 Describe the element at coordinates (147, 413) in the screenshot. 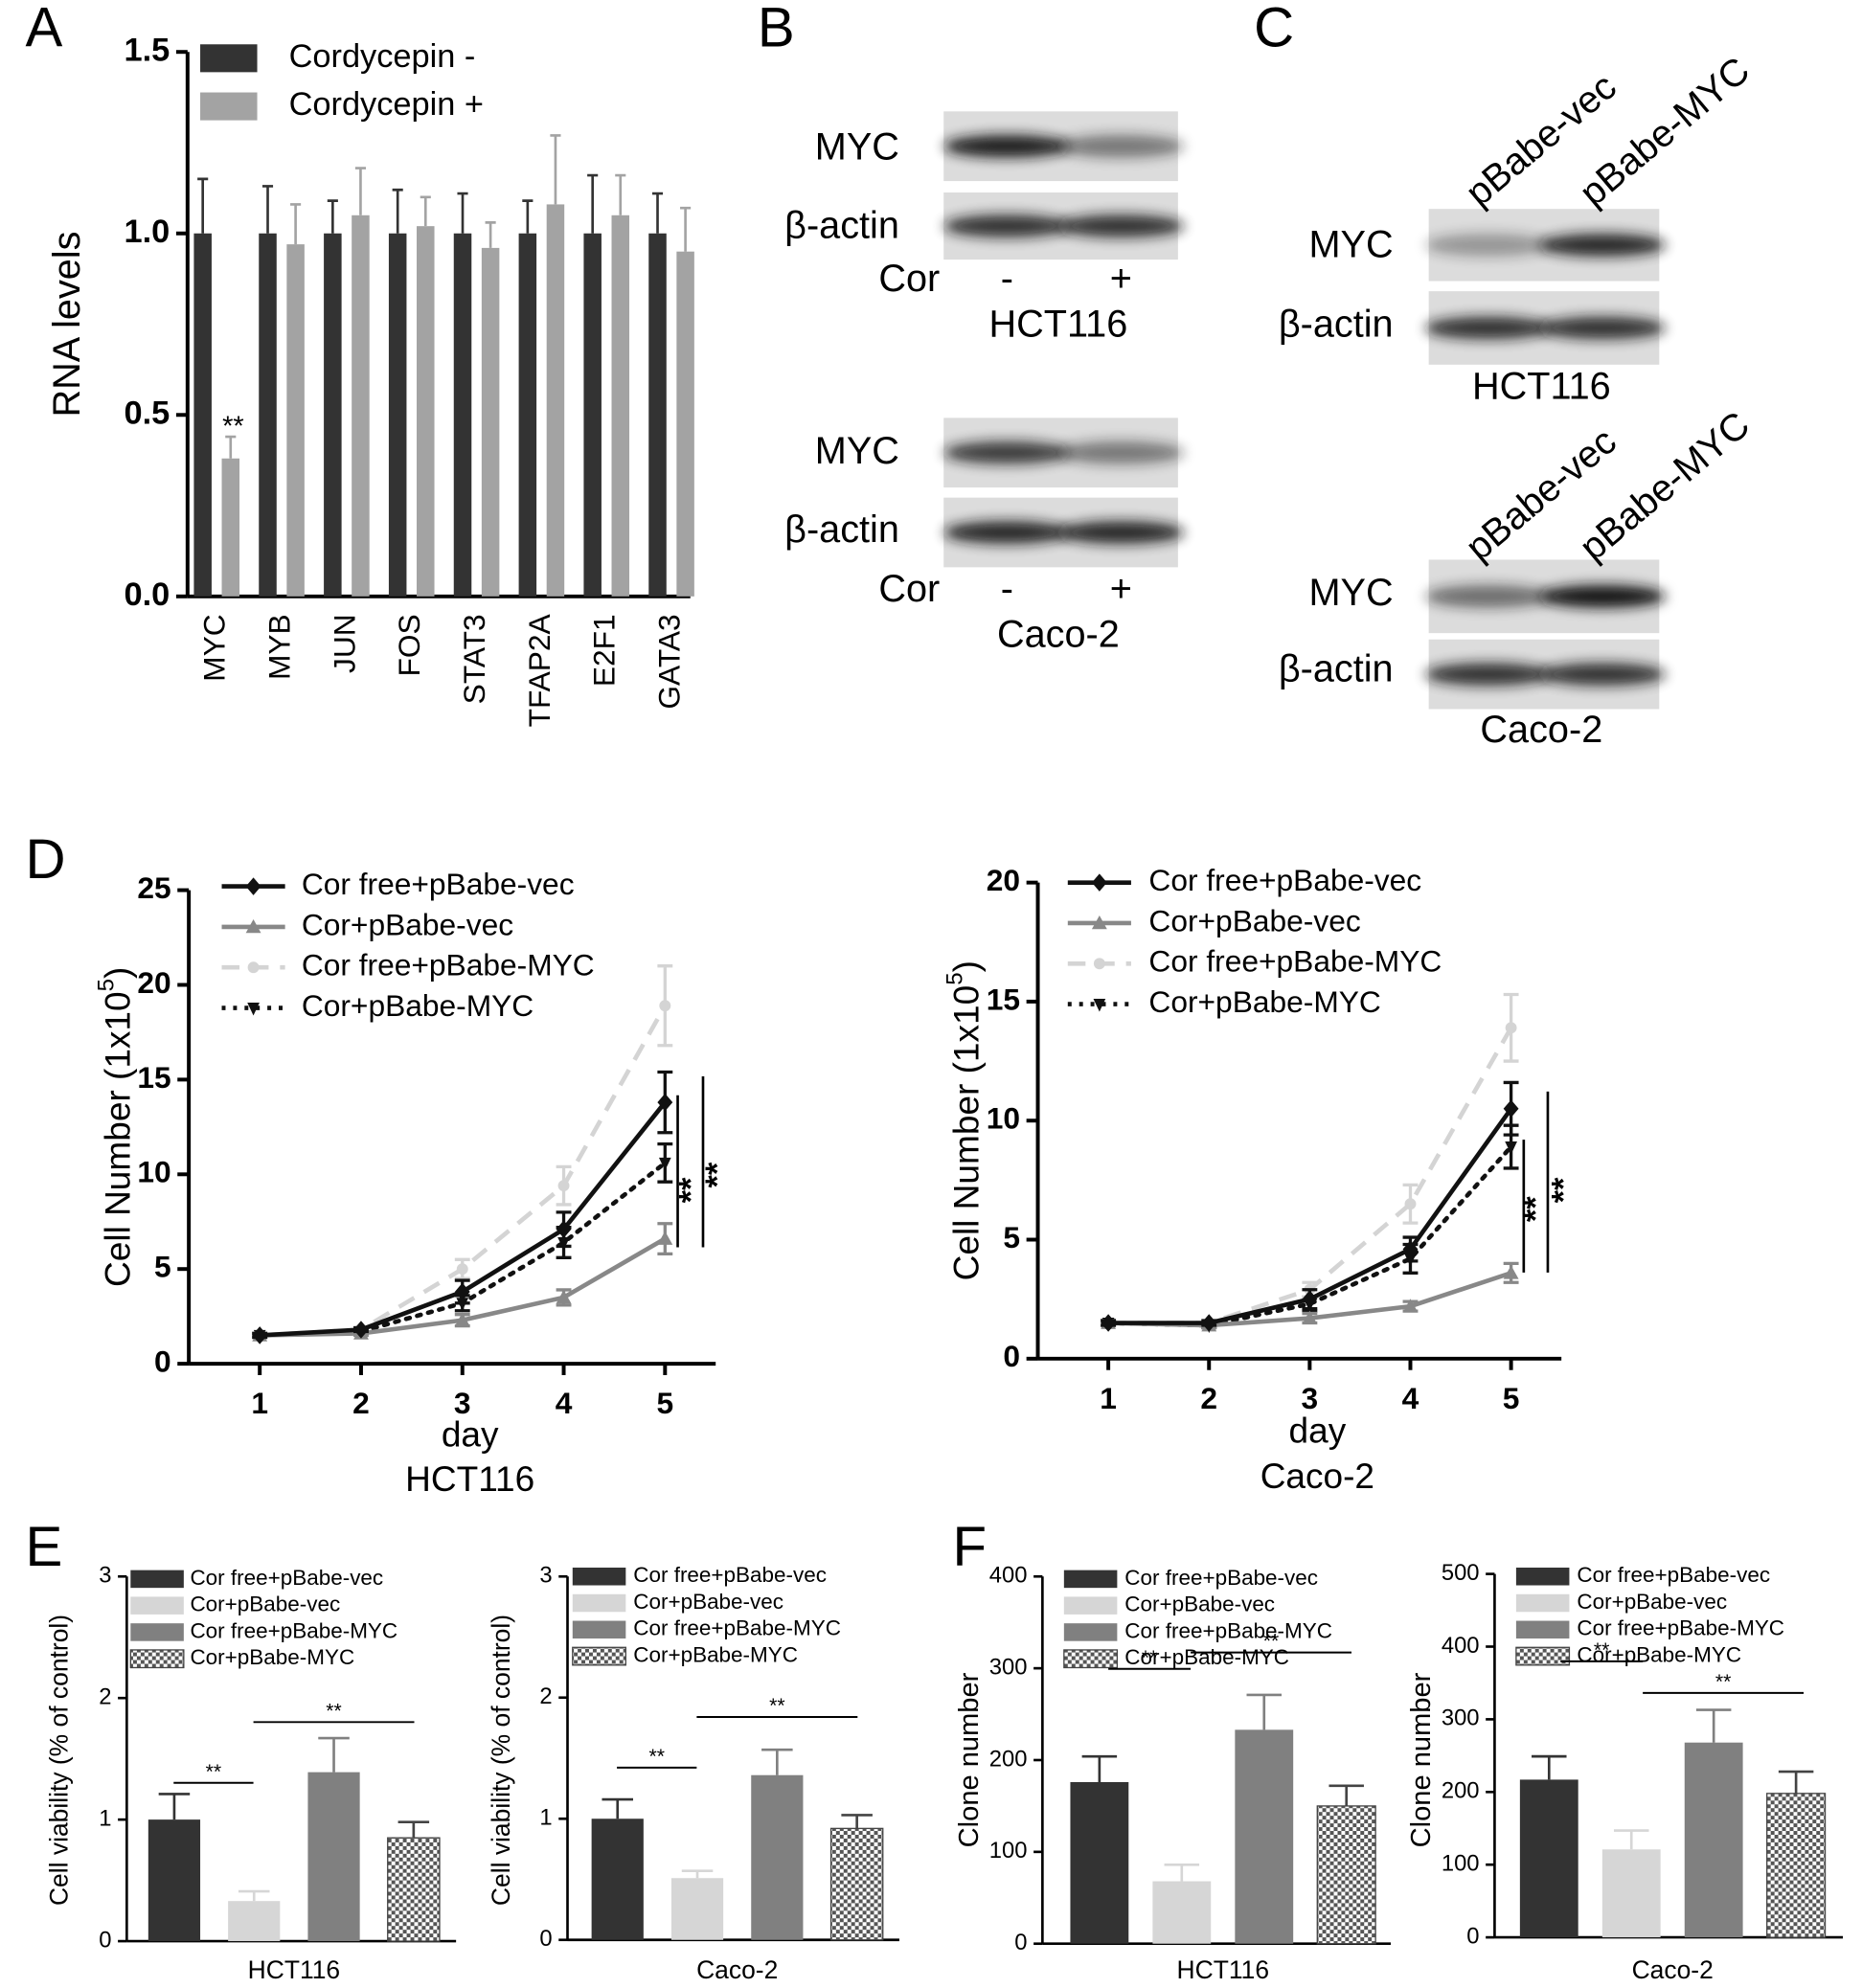

I see `y-tick-label: 0.5` at that location.